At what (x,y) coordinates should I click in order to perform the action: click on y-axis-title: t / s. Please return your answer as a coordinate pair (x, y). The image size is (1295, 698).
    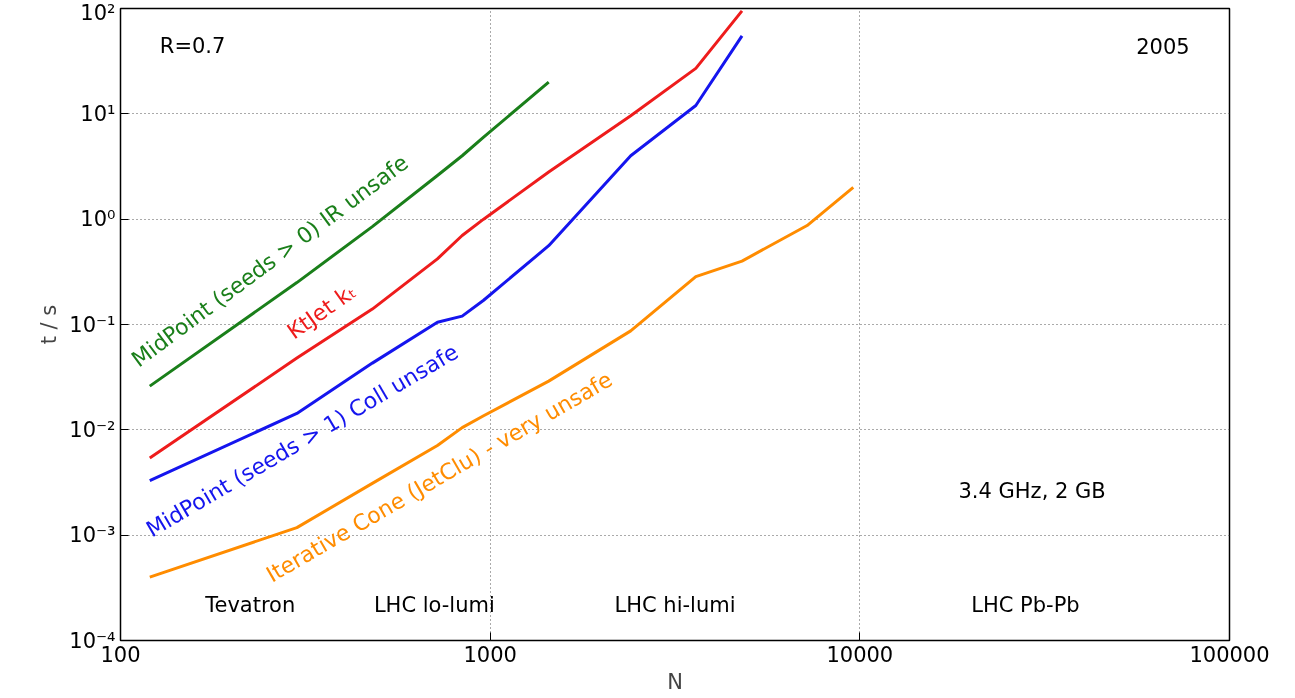
    Looking at the image, I should click on (49, 324).